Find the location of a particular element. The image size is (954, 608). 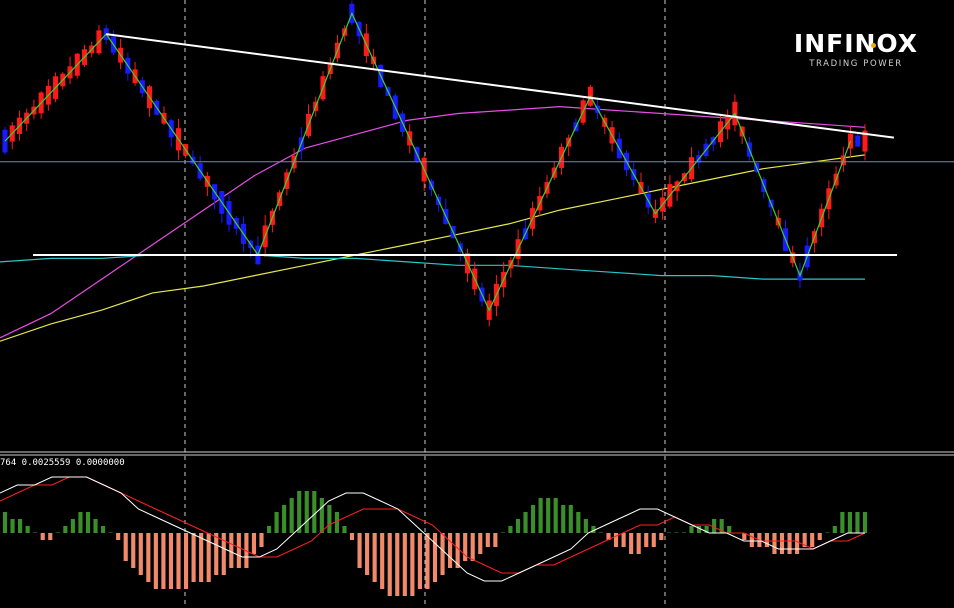

ma-slow-line is located at coordinates (432, 267).